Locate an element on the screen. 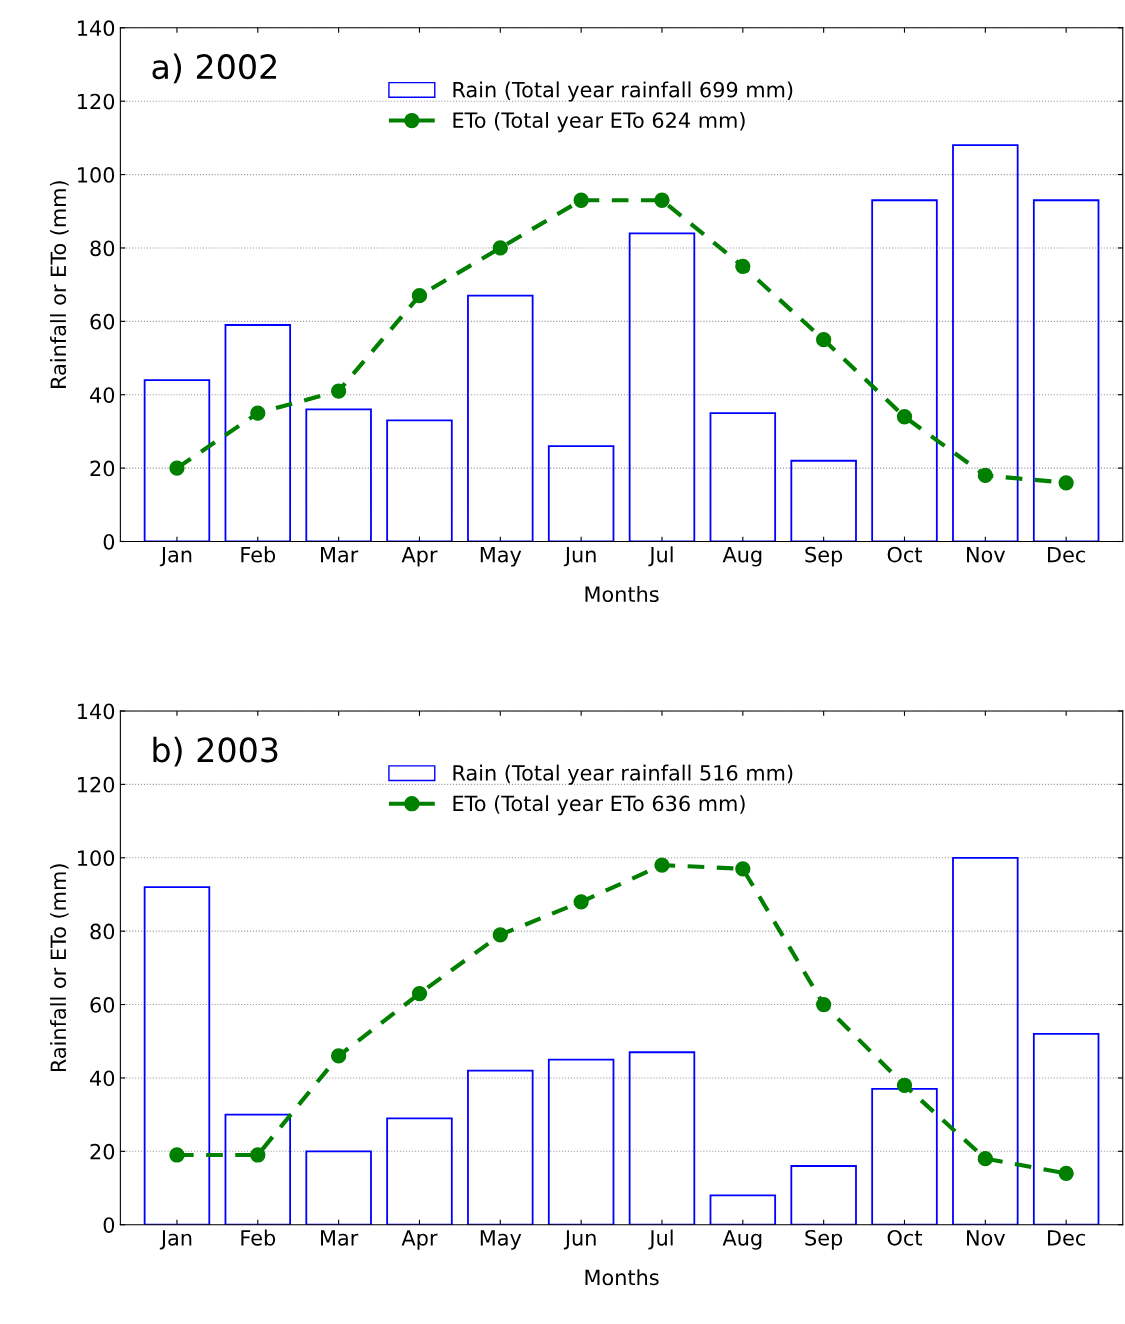 The width and height of the screenshot is (1125, 1324). legend-label: ETo (Total year ETo 624 mm) is located at coordinates (599, 122).